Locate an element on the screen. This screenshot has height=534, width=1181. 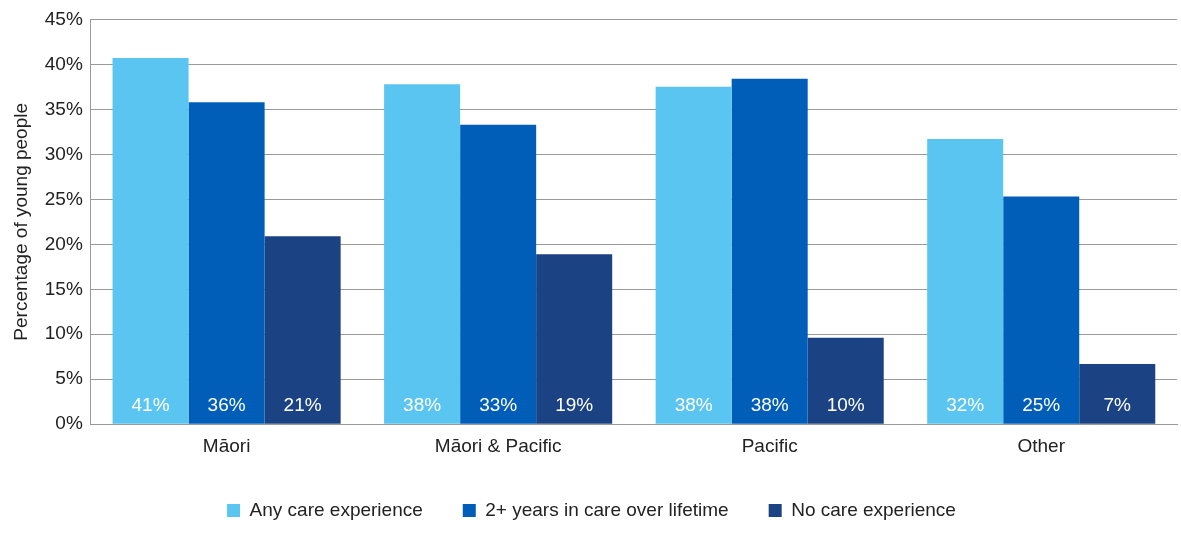
y-tick-label: 25% is located at coordinates (63, 198).